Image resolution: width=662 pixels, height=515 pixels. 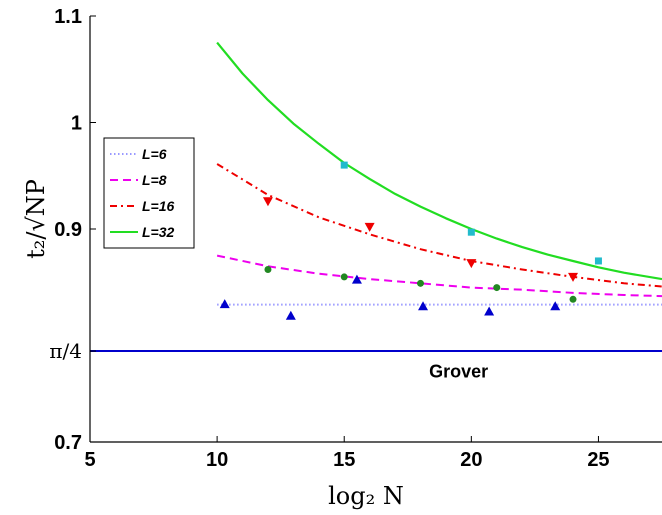 What do you see at coordinates (89, 460) in the screenshot?
I see `x-tick-label-5: 5` at bounding box center [89, 460].